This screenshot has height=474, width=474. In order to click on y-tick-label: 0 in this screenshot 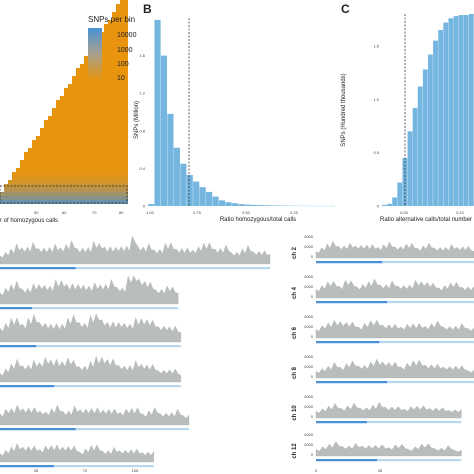, I will do `click(144, 206)`.